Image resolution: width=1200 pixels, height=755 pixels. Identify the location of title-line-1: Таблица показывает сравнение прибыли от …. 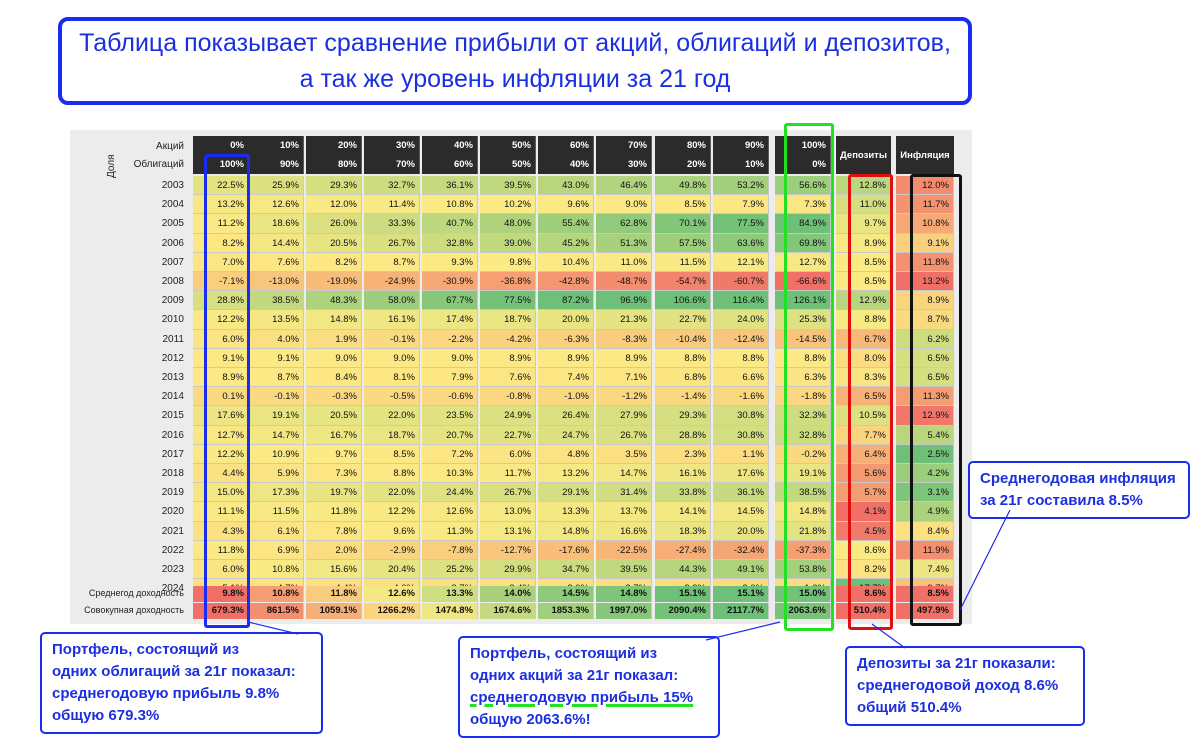
(515, 43).